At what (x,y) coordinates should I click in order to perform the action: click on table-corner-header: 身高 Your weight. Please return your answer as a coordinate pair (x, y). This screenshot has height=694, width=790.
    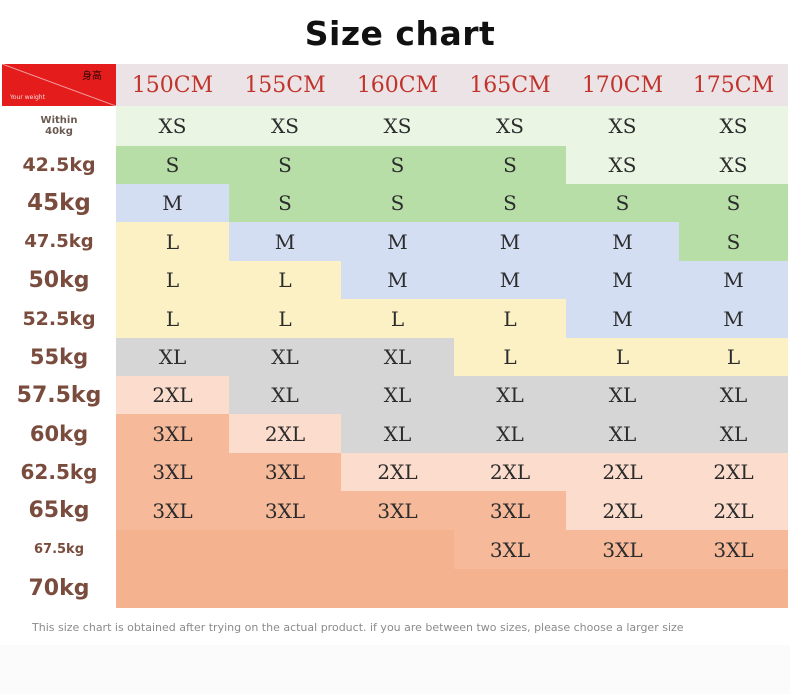
    Looking at the image, I should click on (59, 85).